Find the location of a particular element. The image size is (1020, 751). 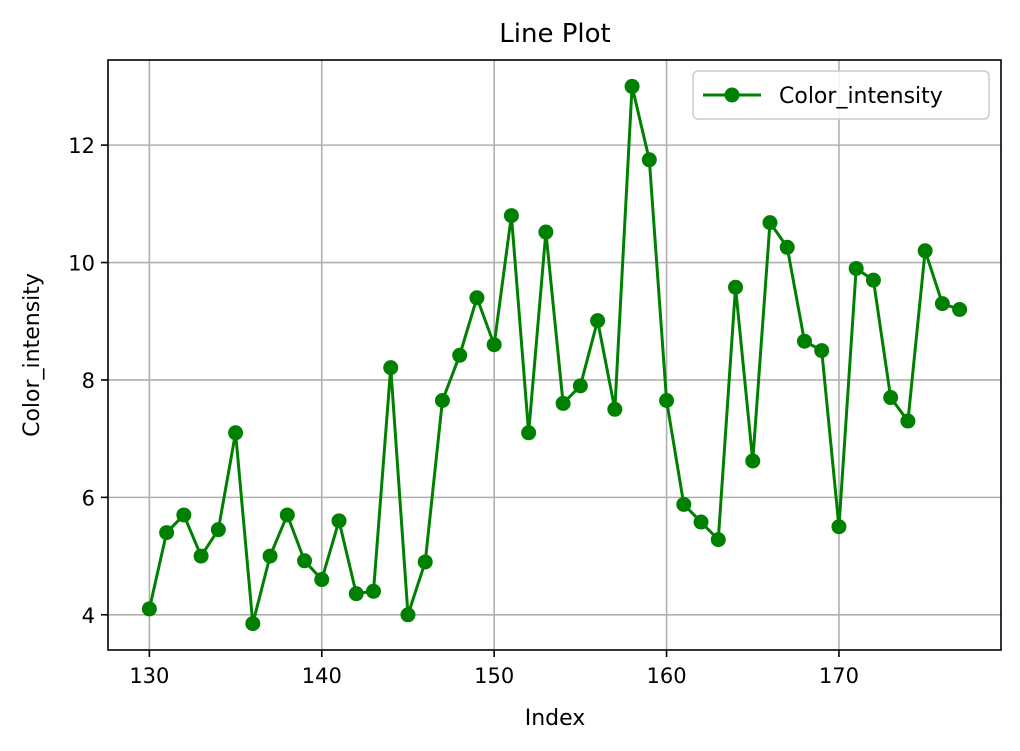

x-tick-label: 150 is located at coordinates (494, 676).